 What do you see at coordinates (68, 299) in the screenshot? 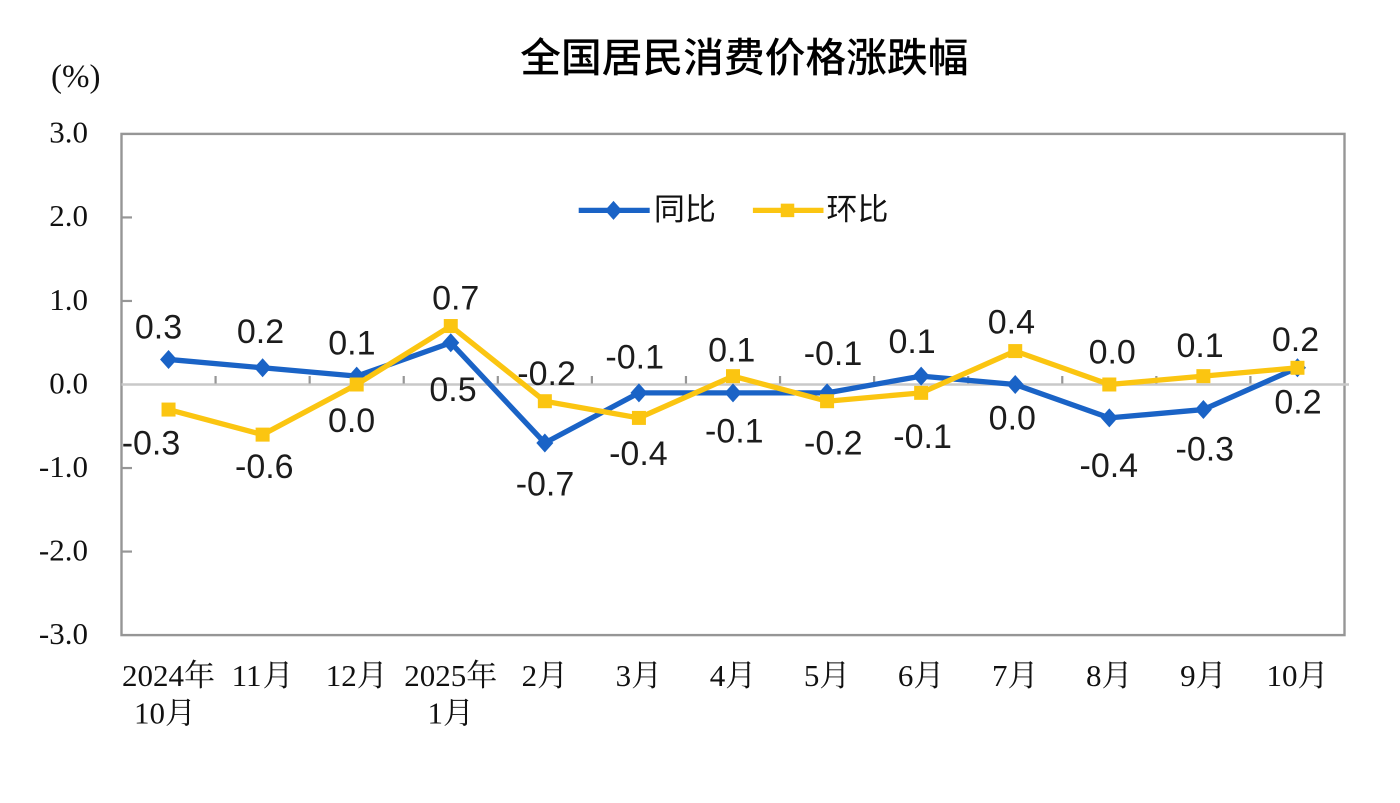
I see `svg-text: 1.0` at bounding box center [68, 299].